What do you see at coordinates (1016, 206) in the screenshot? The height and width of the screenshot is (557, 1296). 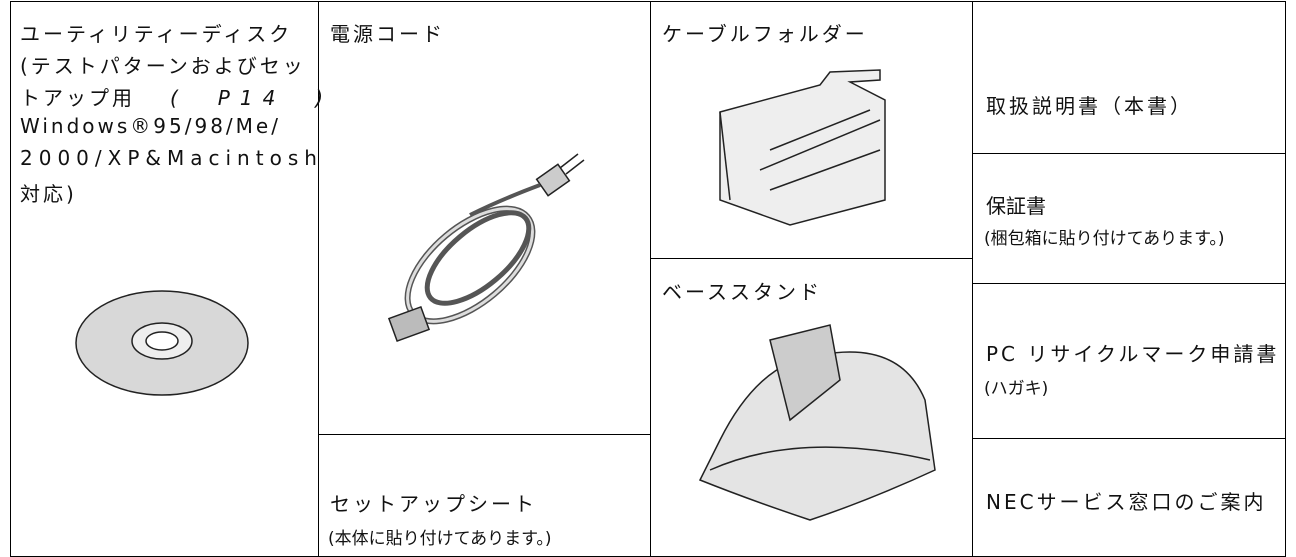 I see `label: 保証書` at bounding box center [1016, 206].